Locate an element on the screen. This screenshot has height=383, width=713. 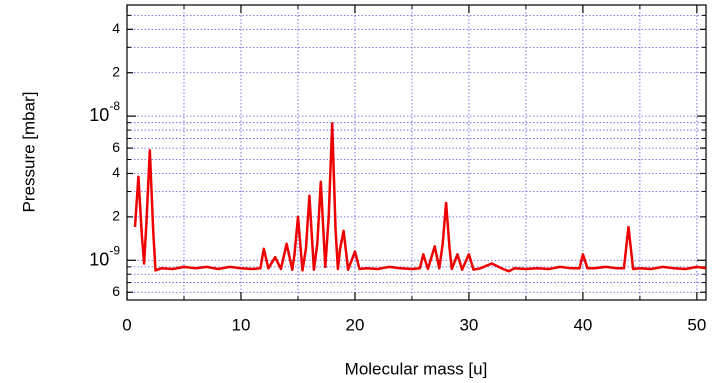
tick-exponent: -8 is located at coordinates (114, 106).